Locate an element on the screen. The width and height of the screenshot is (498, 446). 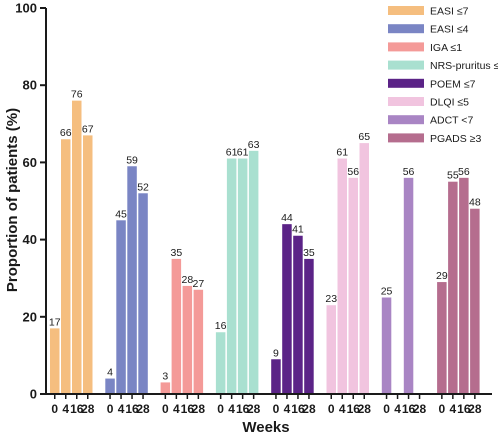
y-tick-label: 80 is located at coordinates (30, 85).